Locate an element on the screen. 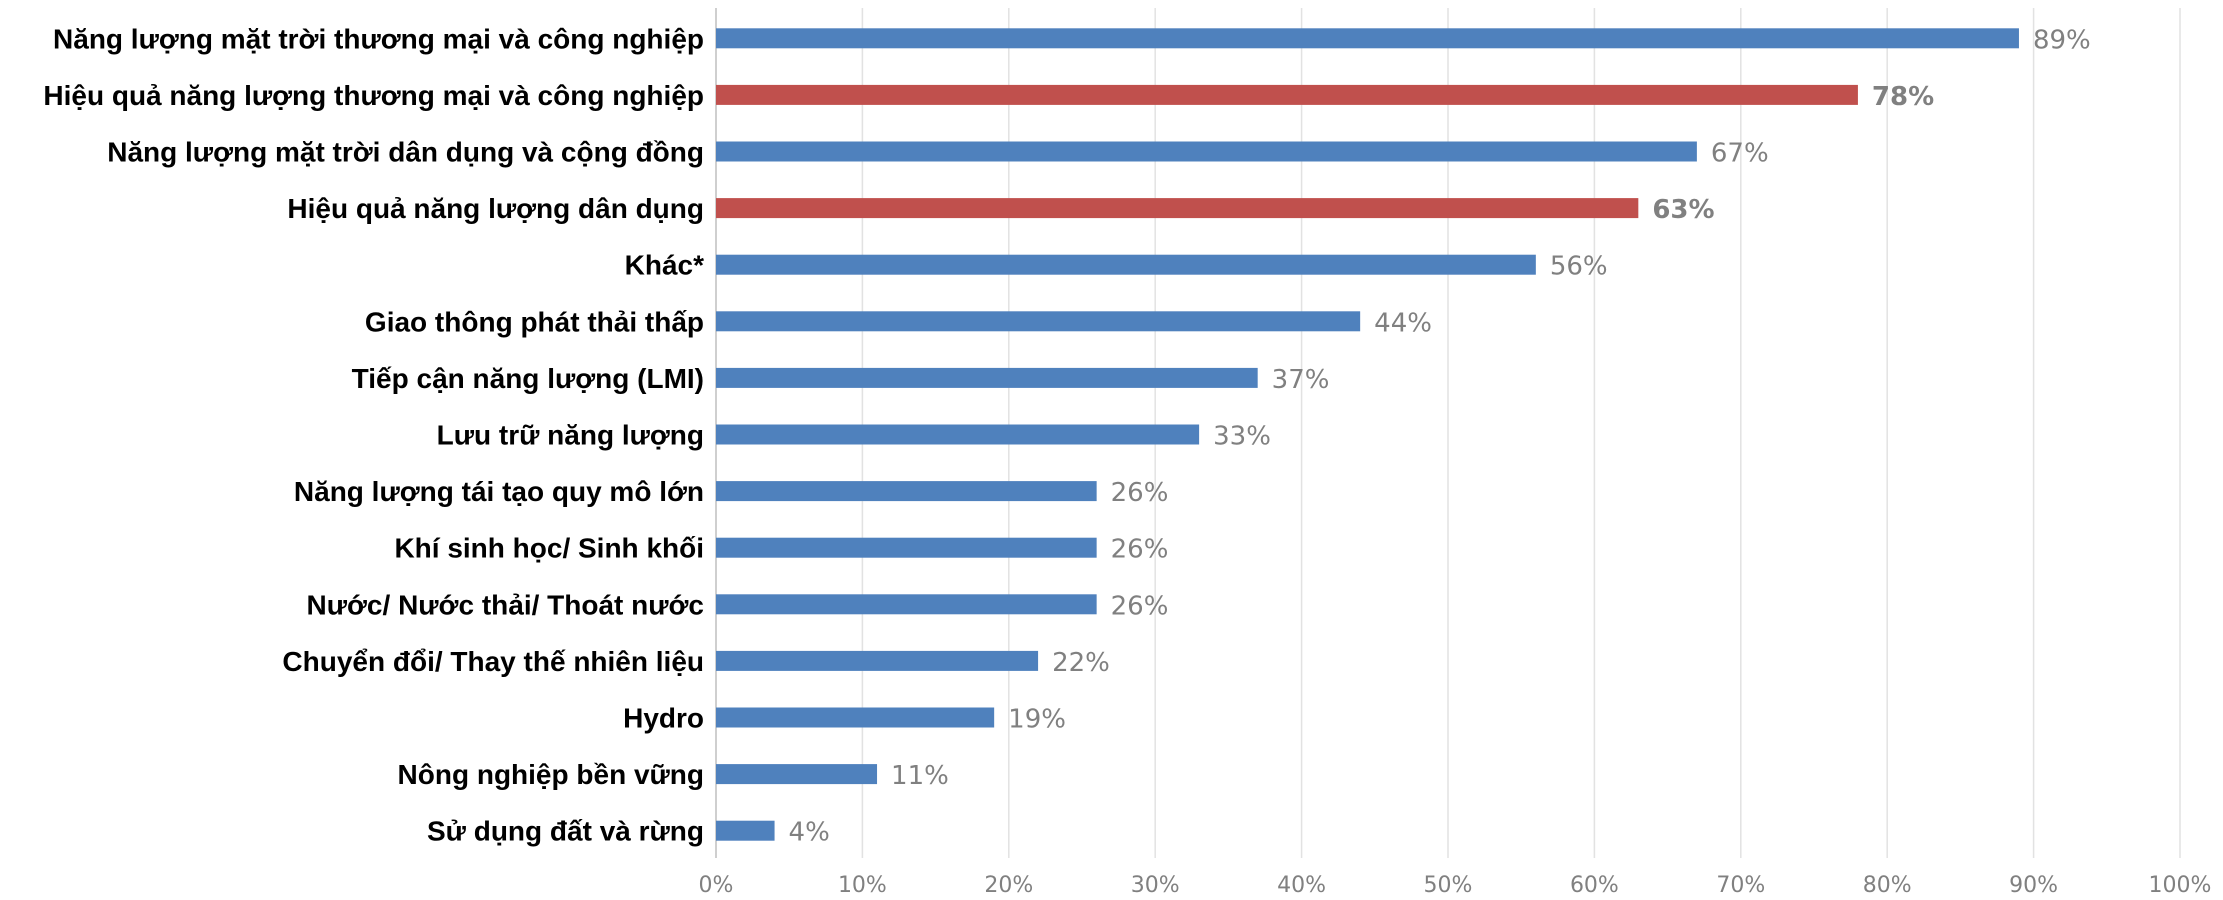 This screenshot has width=2223, height=900. x-tick-label: 20% is located at coordinates (1008, 885).